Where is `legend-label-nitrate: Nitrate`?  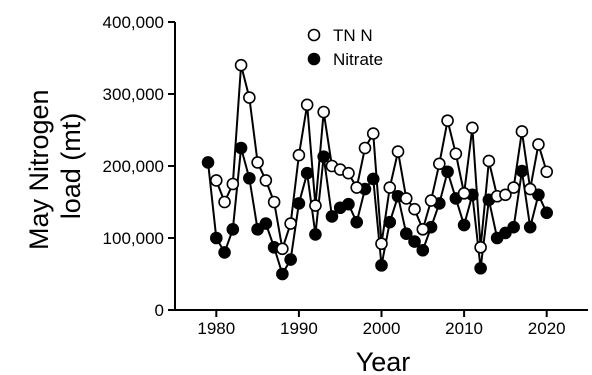 legend-label-nitrate: Nitrate is located at coordinates (358, 59).